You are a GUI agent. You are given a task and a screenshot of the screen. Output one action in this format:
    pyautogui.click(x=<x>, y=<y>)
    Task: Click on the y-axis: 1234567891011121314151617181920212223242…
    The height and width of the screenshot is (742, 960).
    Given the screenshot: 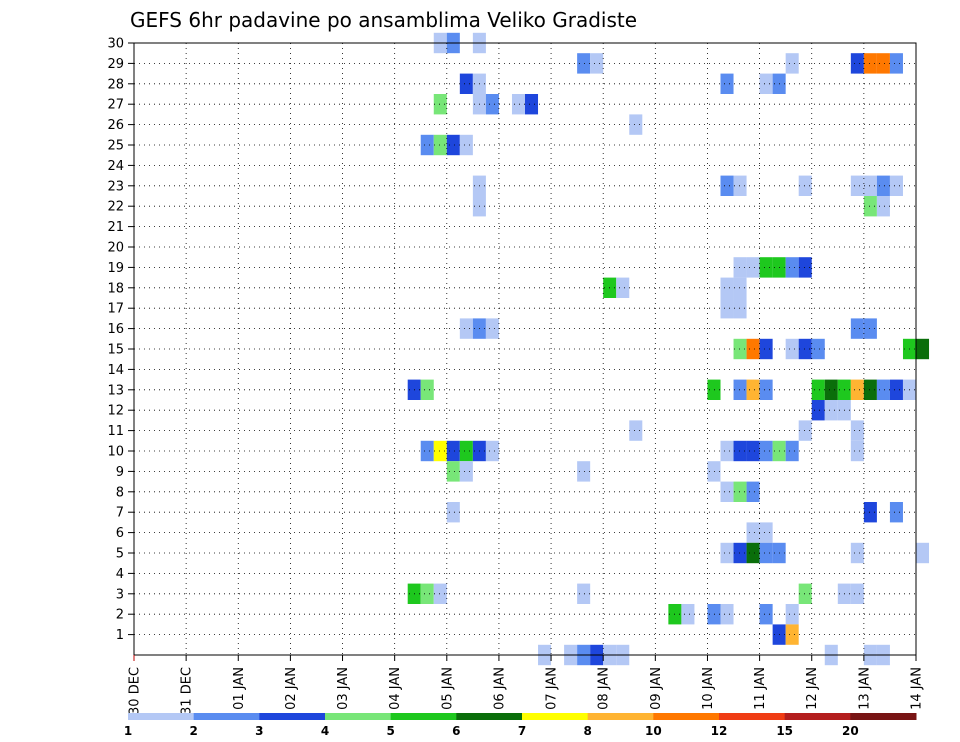 What is the action you would take?
    pyautogui.click(x=120, y=340)
    